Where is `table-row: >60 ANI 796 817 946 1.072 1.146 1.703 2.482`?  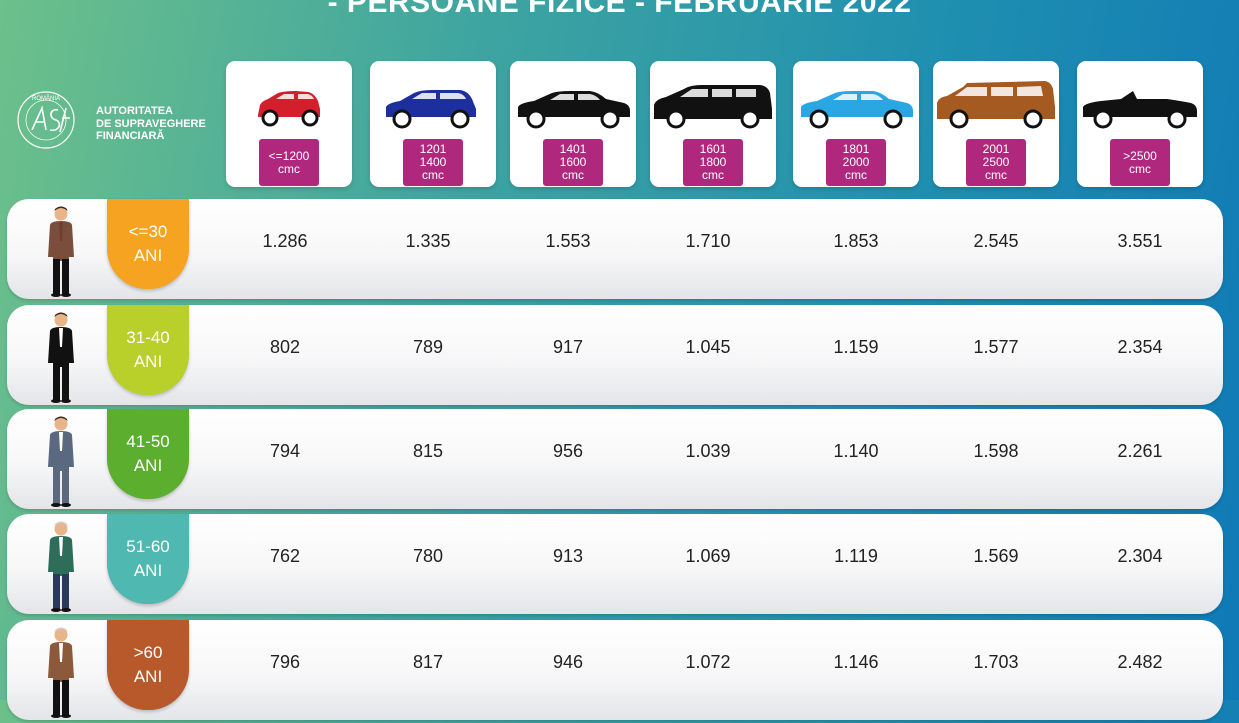
table-row: >60 ANI 796 817 946 1.072 1.146 1.703 2.482 is located at coordinates (615, 670).